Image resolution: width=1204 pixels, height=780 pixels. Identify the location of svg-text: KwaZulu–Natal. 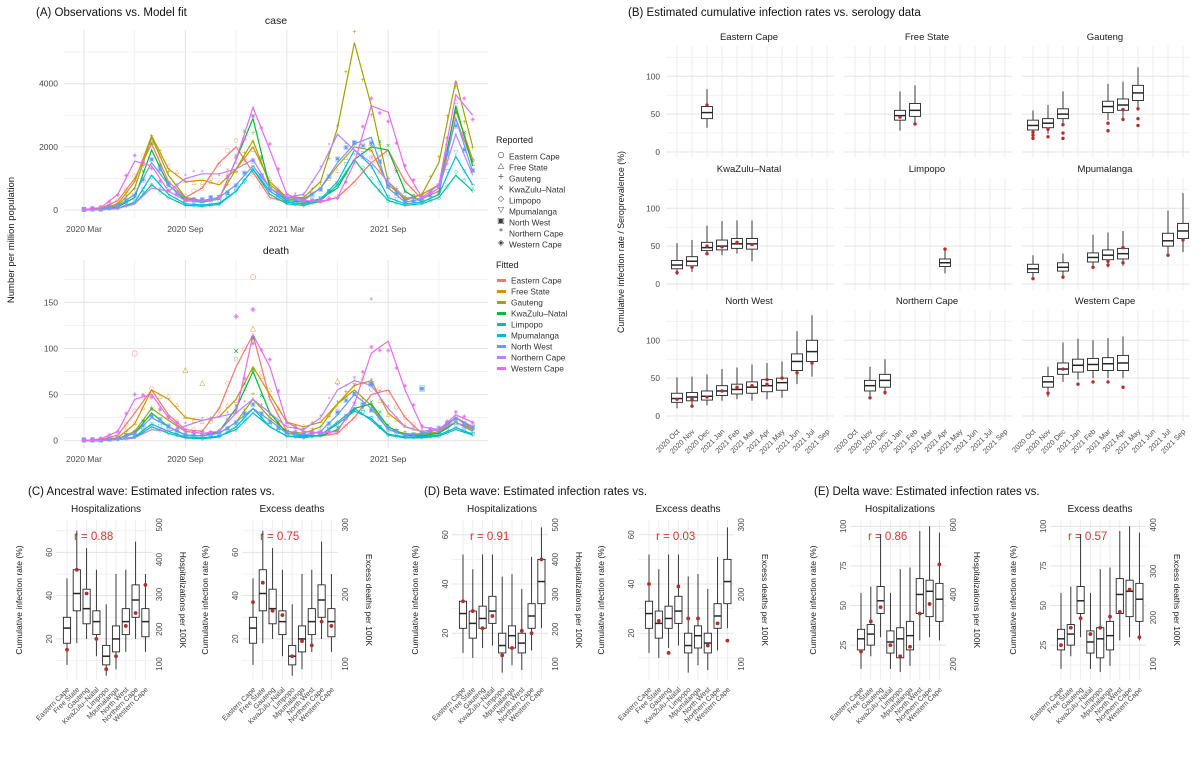
(537, 190).